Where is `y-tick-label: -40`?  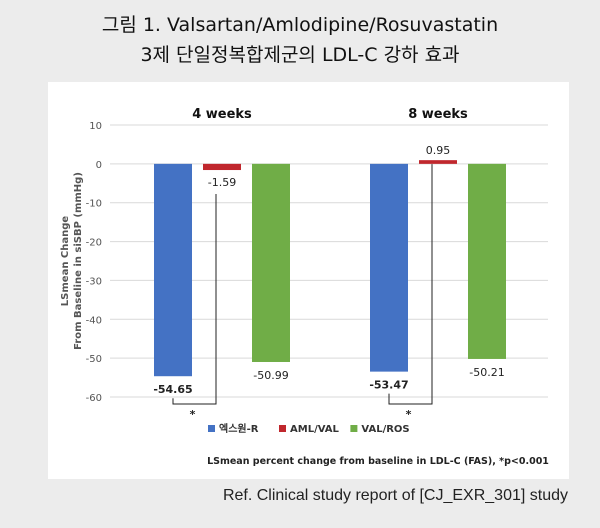 y-tick-label: -40 is located at coordinates (94, 320).